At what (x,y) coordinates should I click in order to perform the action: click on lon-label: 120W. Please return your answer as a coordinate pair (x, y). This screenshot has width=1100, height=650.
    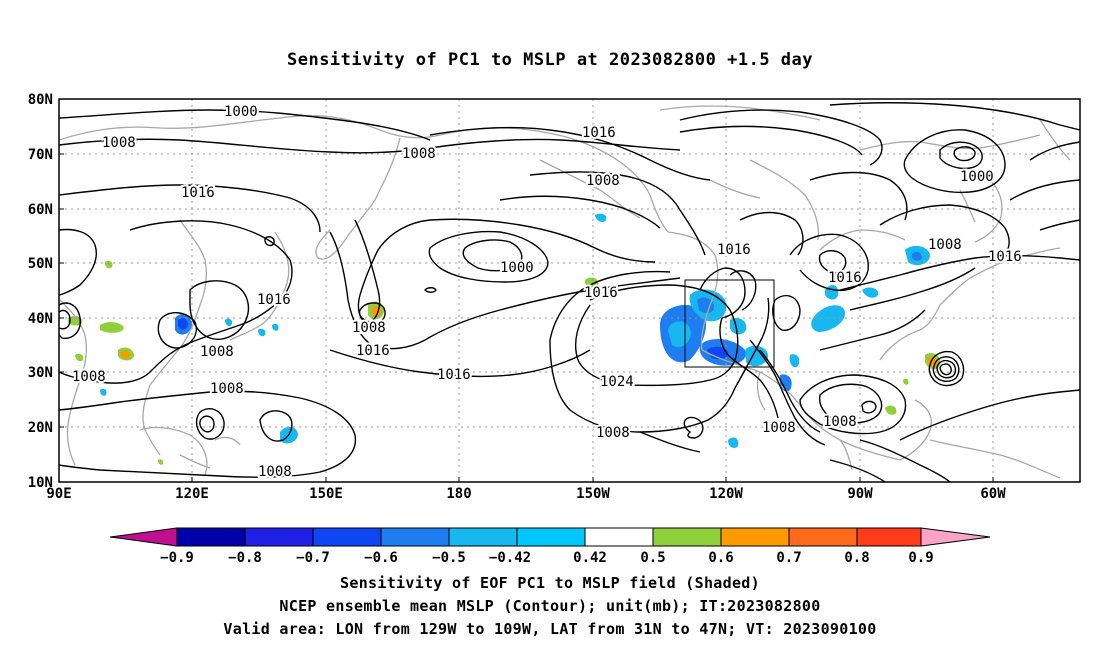
    Looking at the image, I should click on (726, 494).